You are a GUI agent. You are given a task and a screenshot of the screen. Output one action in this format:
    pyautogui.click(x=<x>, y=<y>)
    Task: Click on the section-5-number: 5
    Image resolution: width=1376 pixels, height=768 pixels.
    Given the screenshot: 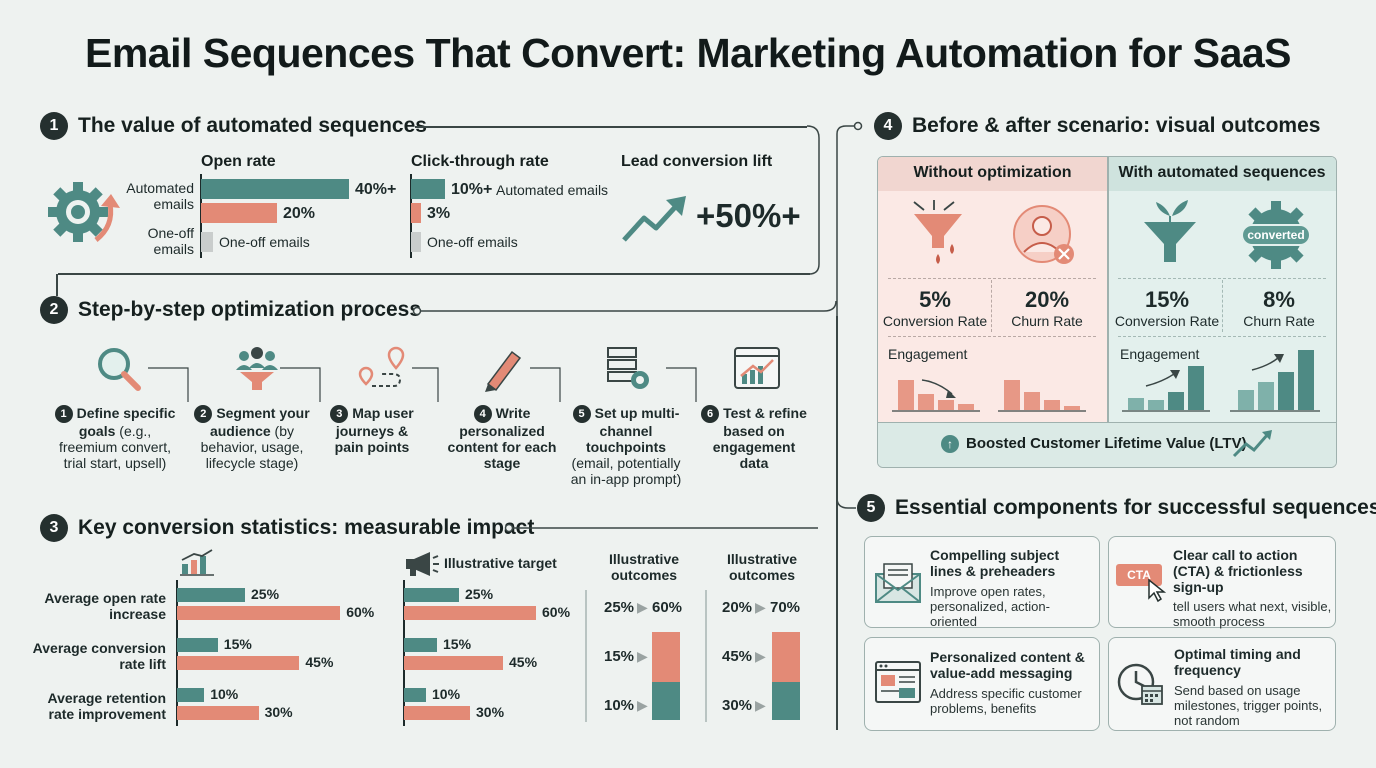 What is the action you would take?
    pyautogui.click(x=871, y=508)
    